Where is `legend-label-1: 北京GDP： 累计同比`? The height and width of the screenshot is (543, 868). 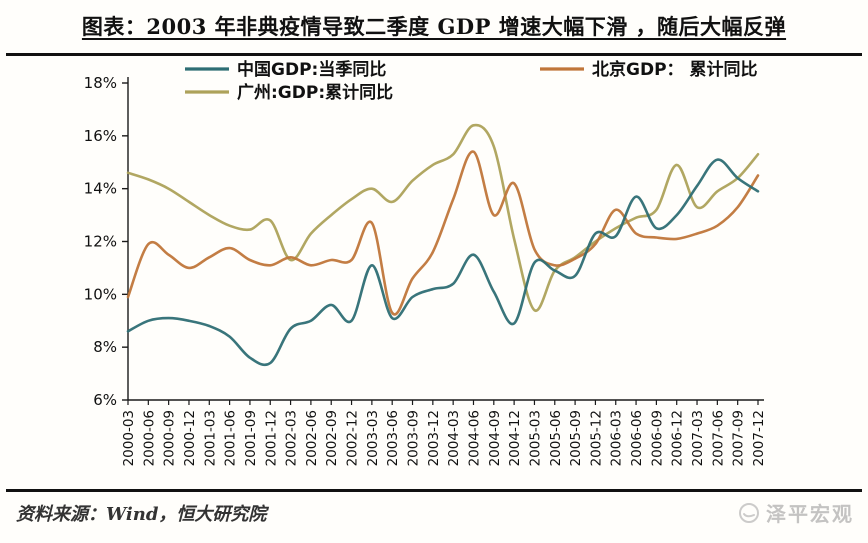 legend-label-1: 北京GDP： 累计同比 is located at coordinates (674, 69).